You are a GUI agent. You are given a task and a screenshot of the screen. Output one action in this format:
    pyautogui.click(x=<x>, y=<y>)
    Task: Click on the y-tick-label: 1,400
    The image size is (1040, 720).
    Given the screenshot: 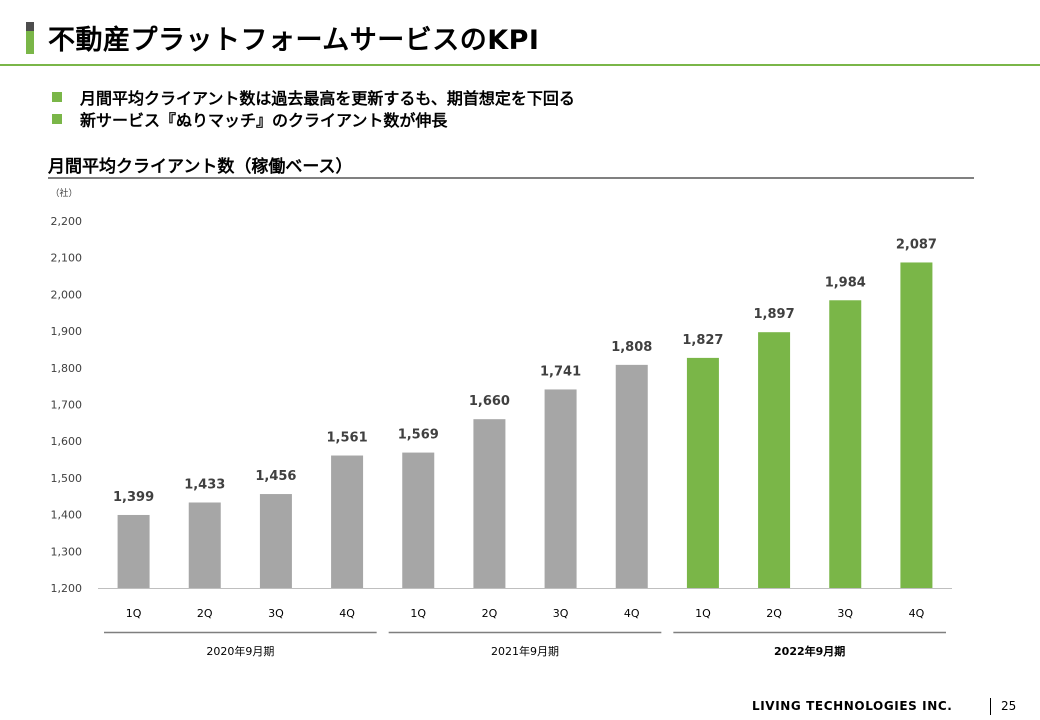 What is the action you would take?
    pyautogui.click(x=67, y=515)
    